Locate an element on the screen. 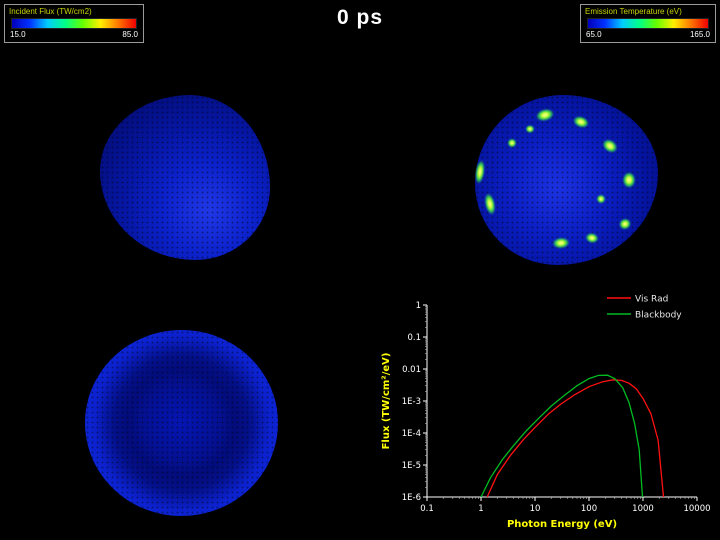  beam-spot-layer is located at coordinates (566, 180).